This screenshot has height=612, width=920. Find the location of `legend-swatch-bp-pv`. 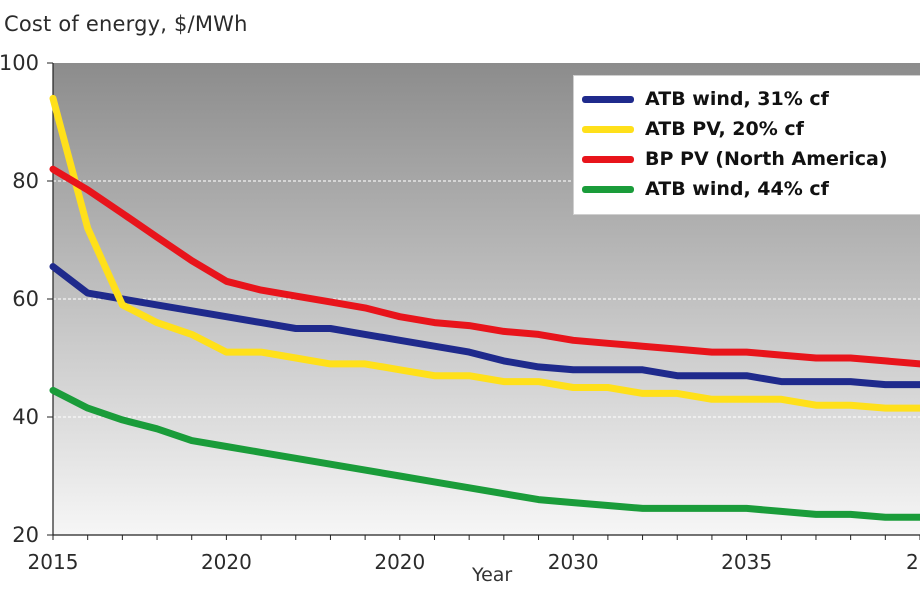

legend-swatch-bp-pv is located at coordinates (608, 159).